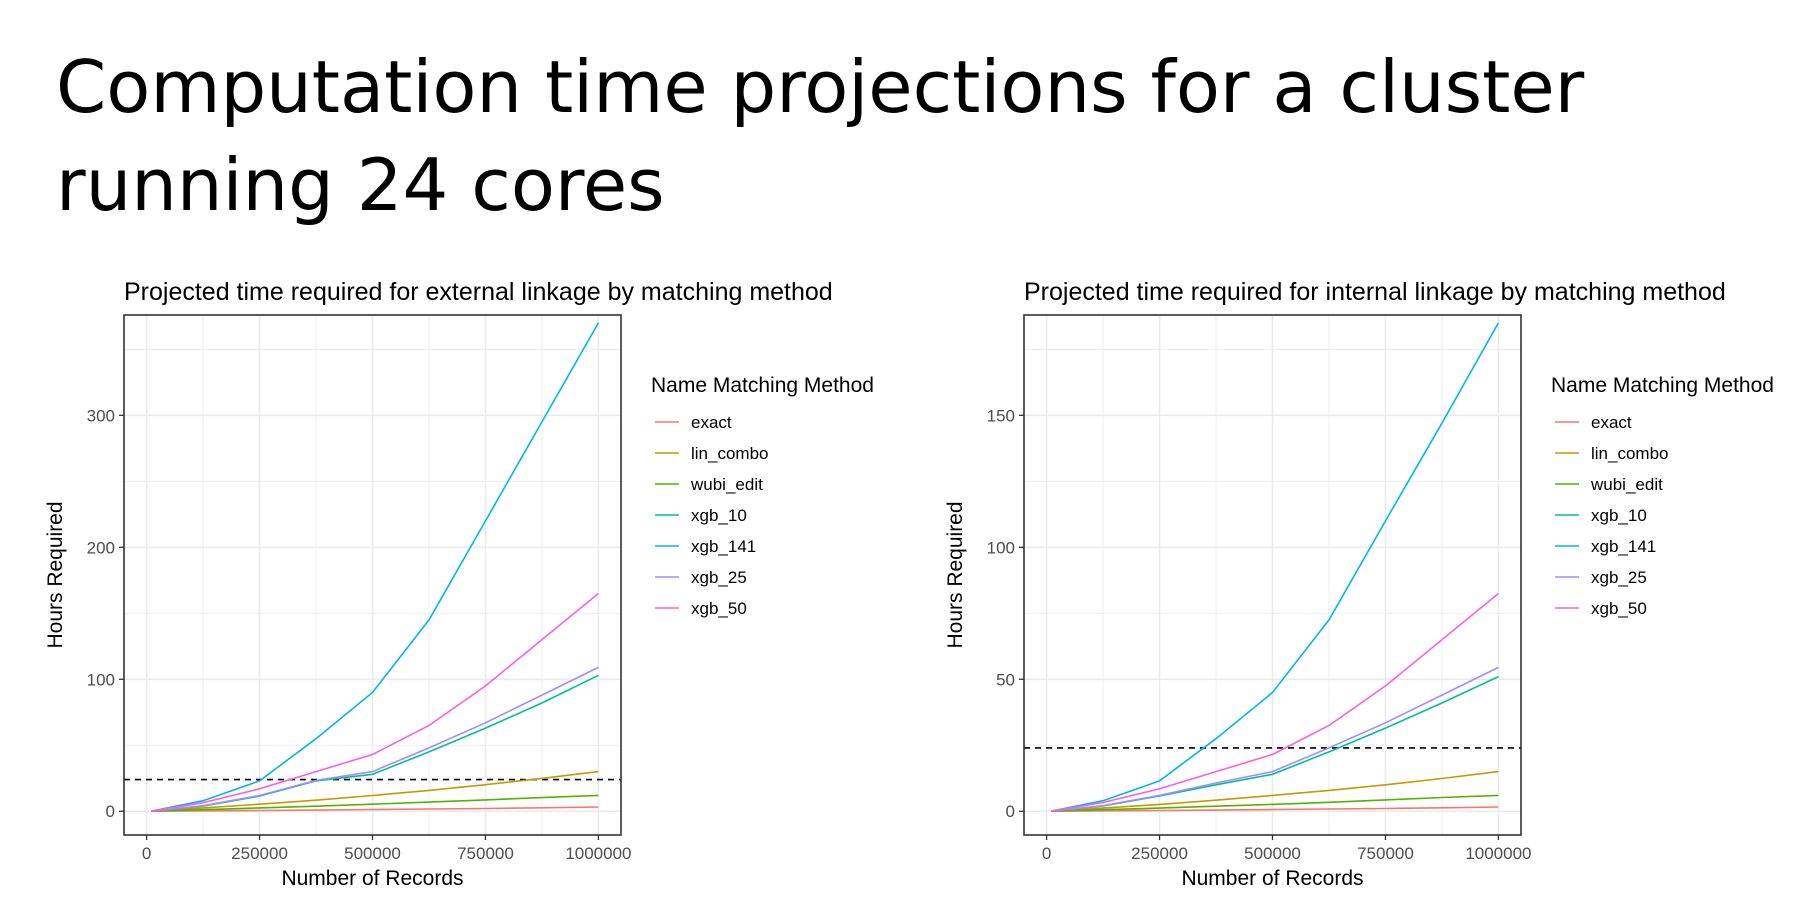 This screenshot has height=907, width=1813. What do you see at coordinates (1005, 679) in the screenshot?
I see `y-tick-label: 50` at bounding box center [1005, 679].